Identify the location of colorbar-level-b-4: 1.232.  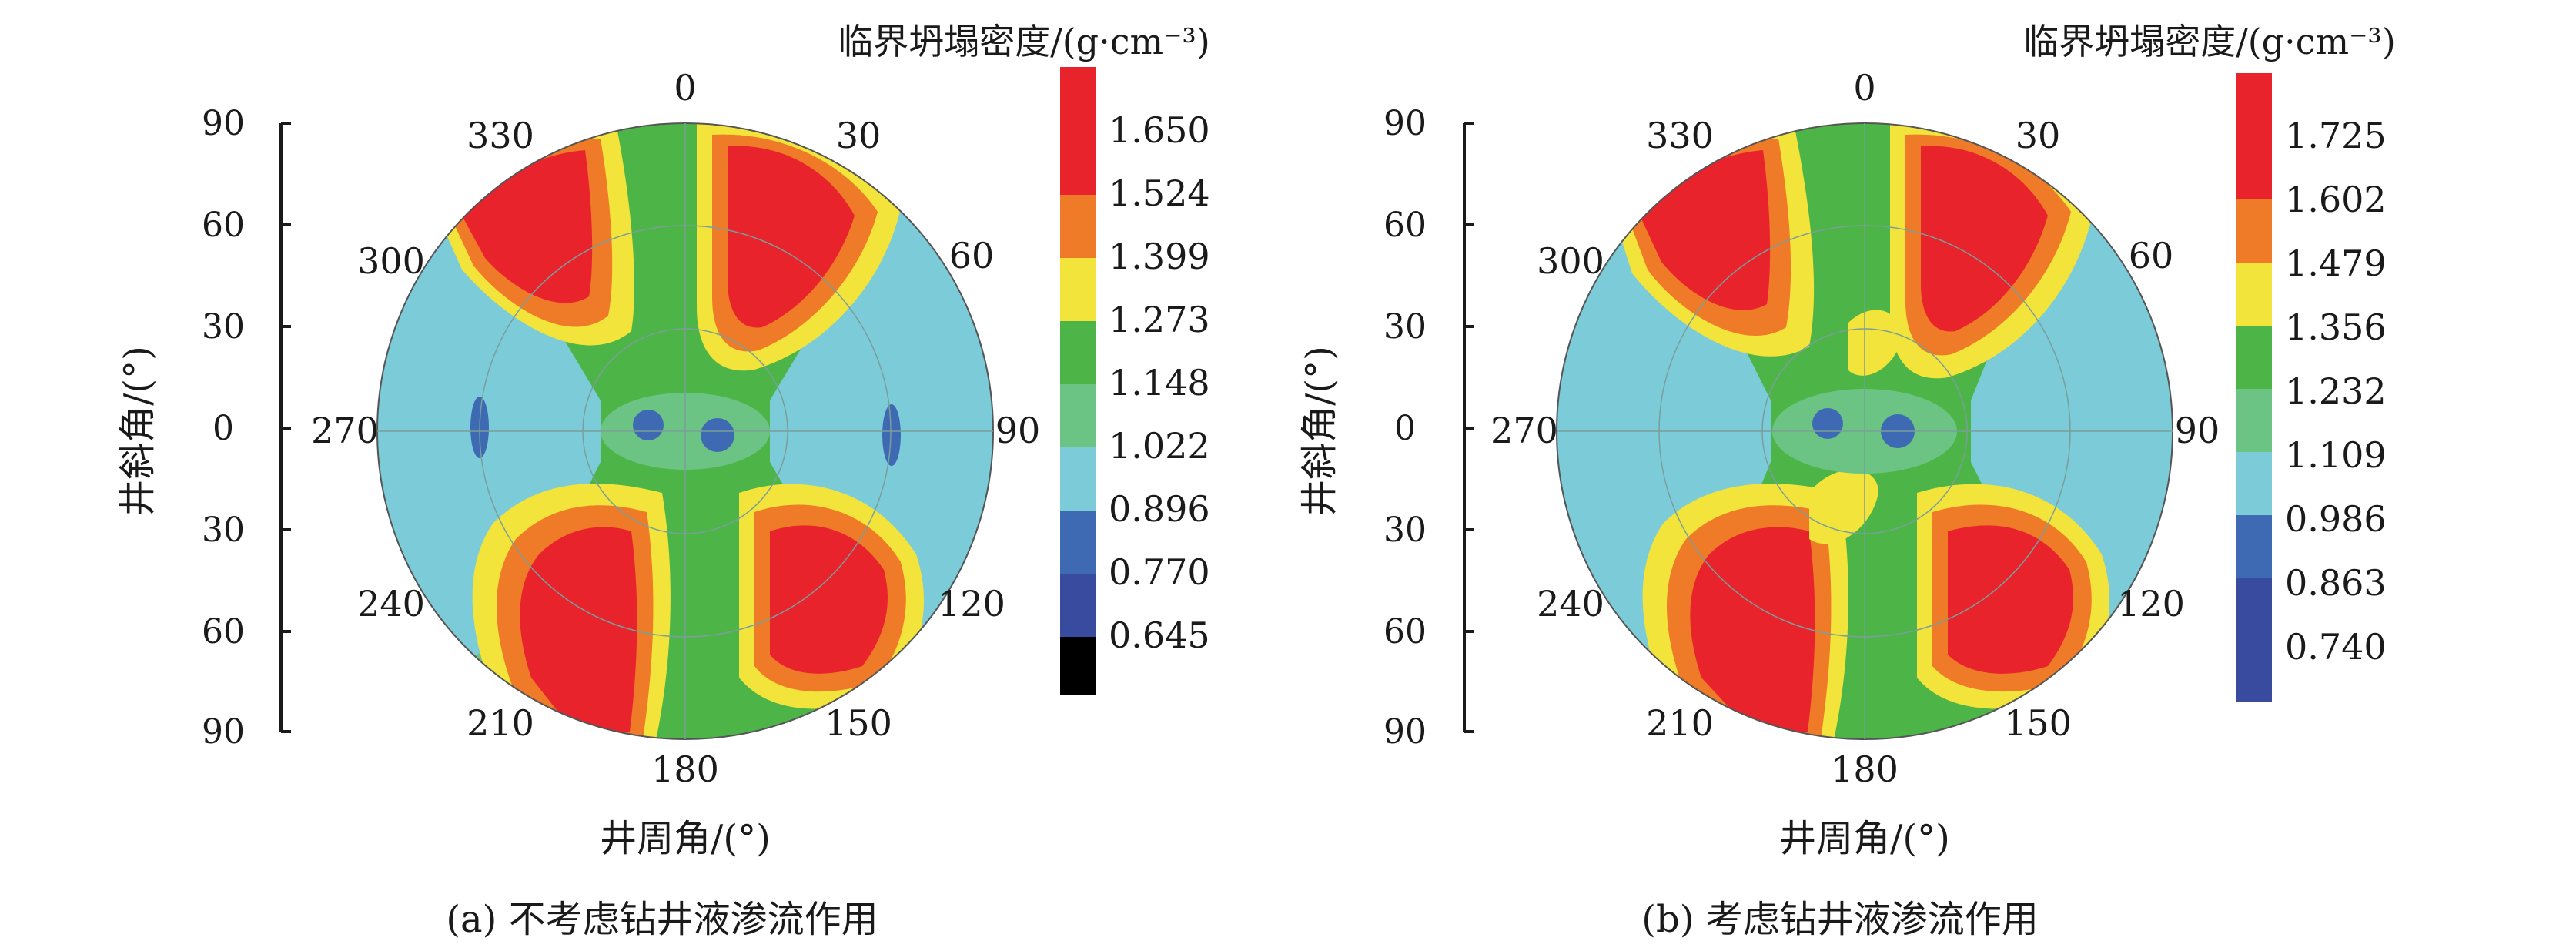
(2336, 391).